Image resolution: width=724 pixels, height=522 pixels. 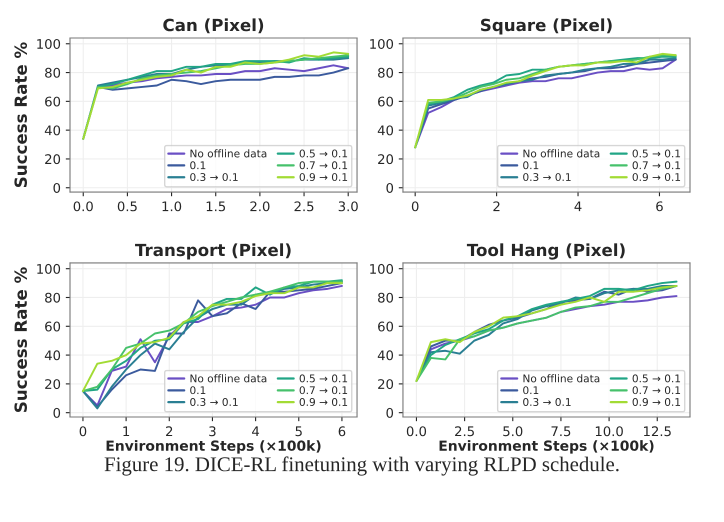 What do you see at coordinates (609, 431) in the screenshot?
I see `x-tick-label: 10.0` at bounding box center [609, 431].